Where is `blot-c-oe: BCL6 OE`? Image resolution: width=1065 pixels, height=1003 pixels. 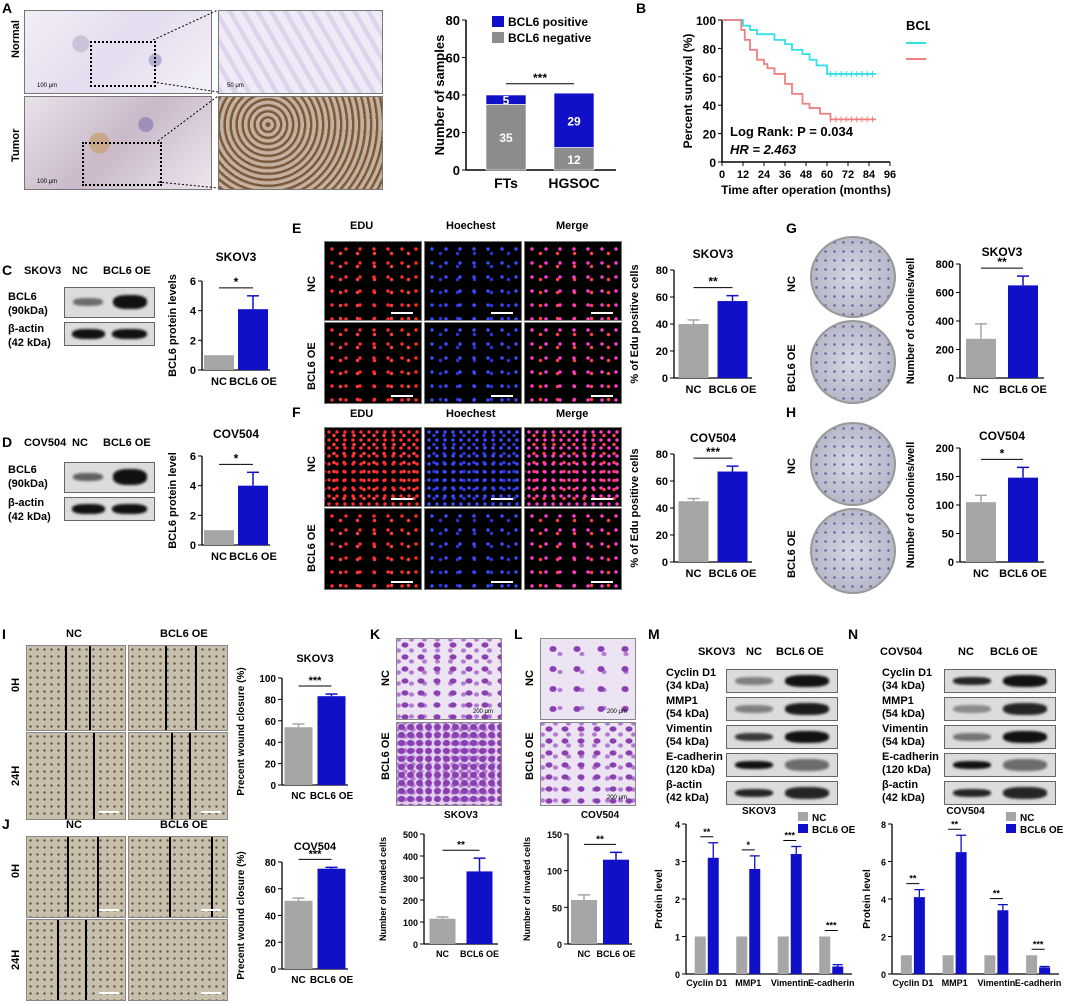
blot-c-oe: BCL6 OE is located at coordinates (127, 271).